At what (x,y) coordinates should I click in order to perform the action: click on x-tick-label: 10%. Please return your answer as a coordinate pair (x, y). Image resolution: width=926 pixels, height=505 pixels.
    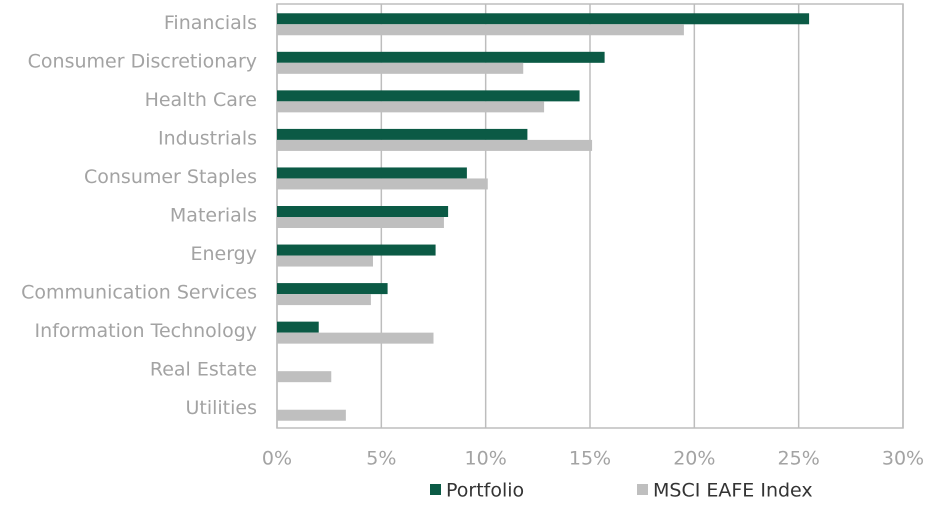
    Looking at the image, I should click on (486, 459).